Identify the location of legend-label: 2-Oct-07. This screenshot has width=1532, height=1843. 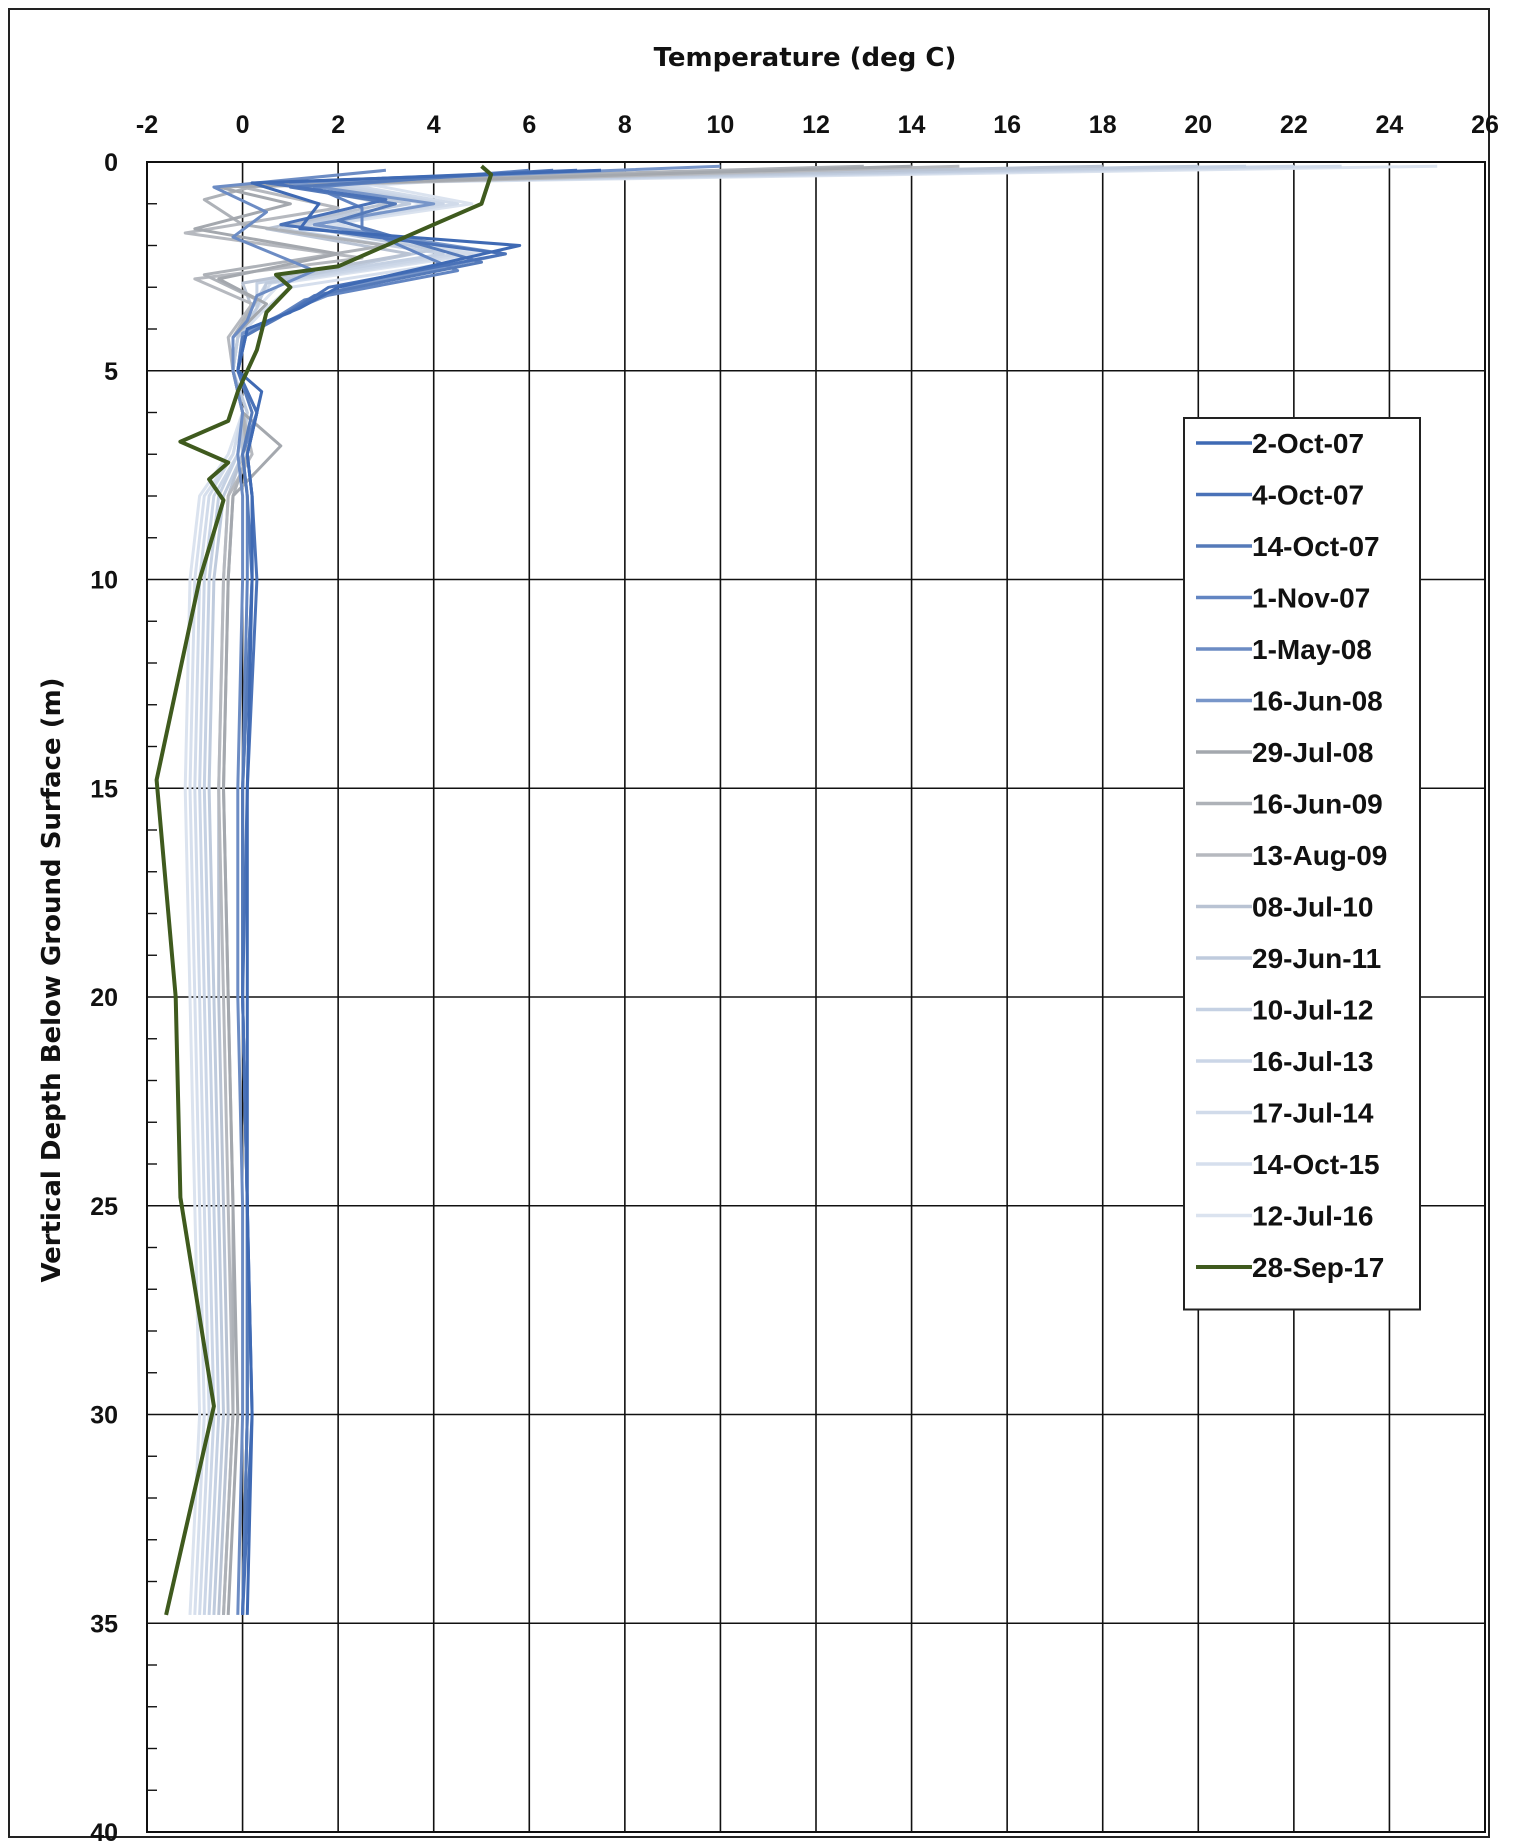
(1308, 443).